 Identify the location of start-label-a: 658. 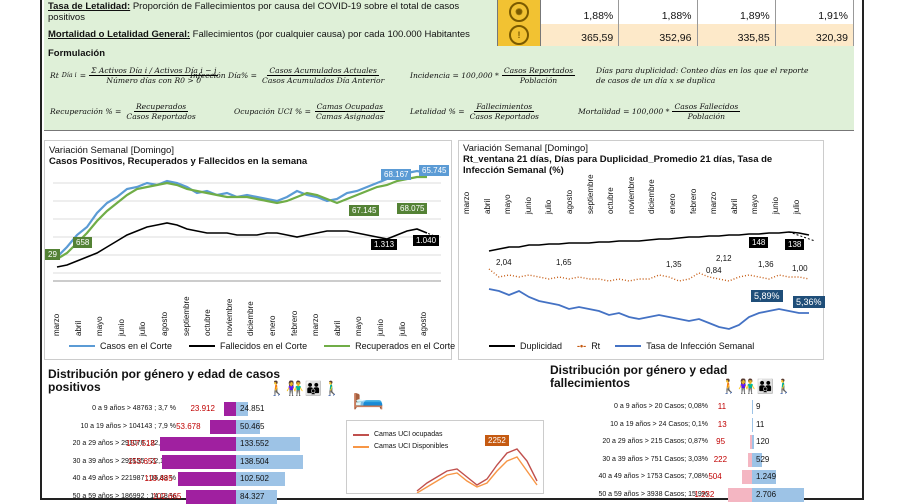
(82, 242).